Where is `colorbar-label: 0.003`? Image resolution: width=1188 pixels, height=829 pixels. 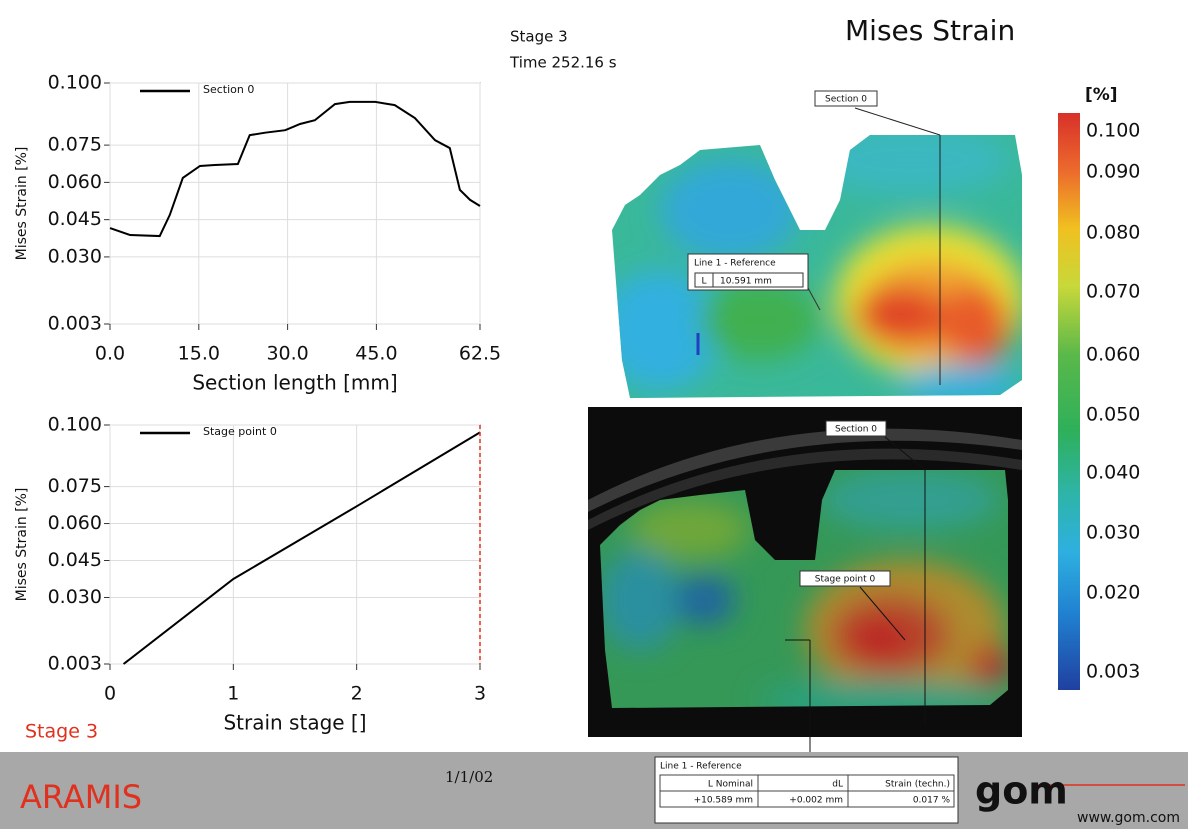
colorbar-label: 0.003 is located at coordinates (1113, 672).